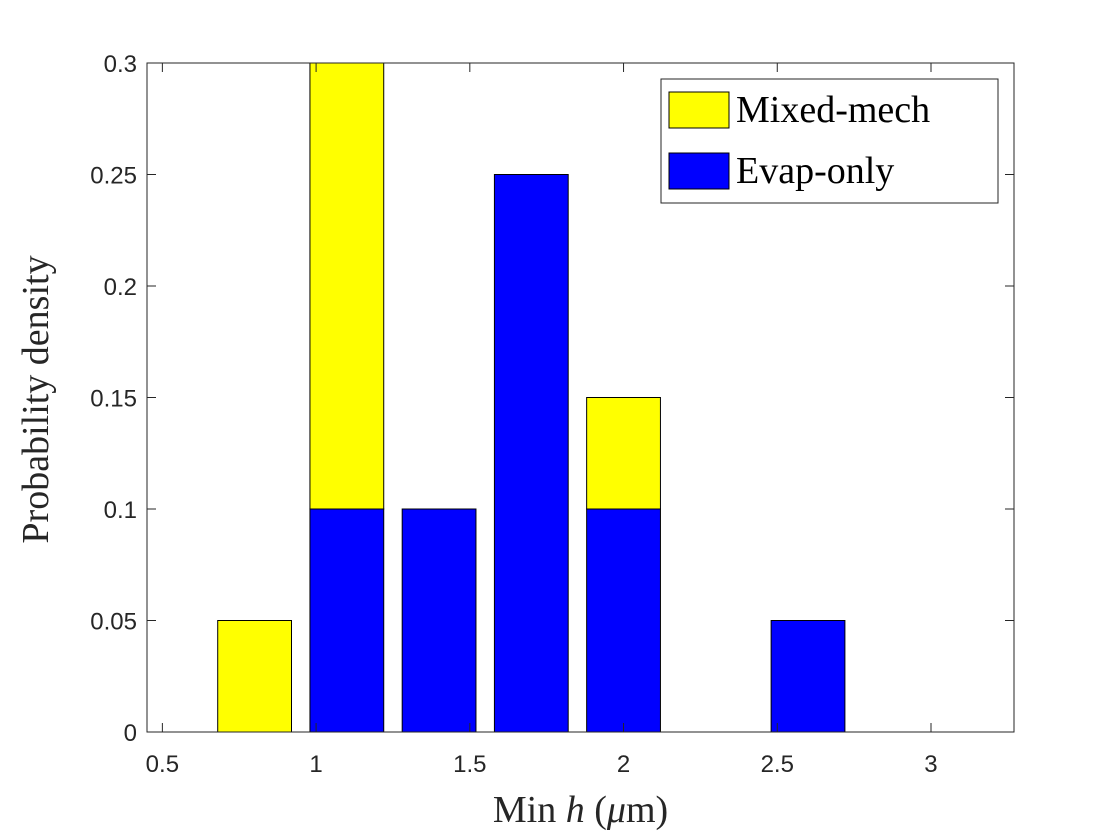  What do you see at coordinates (699, 110) in the screenshot?
I see `legend-swatch-mixed-mech` at bounding box center [699, 110].